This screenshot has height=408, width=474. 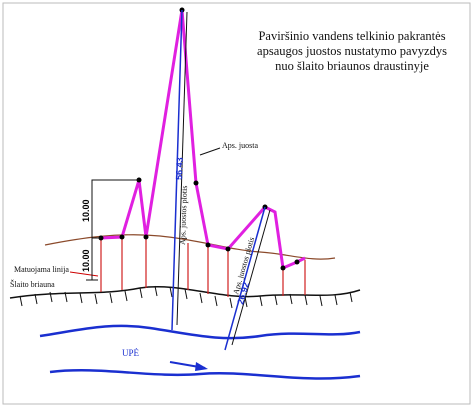 What do you see at coordinates (41, 269) in the screenshot?
I see `measure-line-label: Matuojama linija` at bounding box center [41, 269].